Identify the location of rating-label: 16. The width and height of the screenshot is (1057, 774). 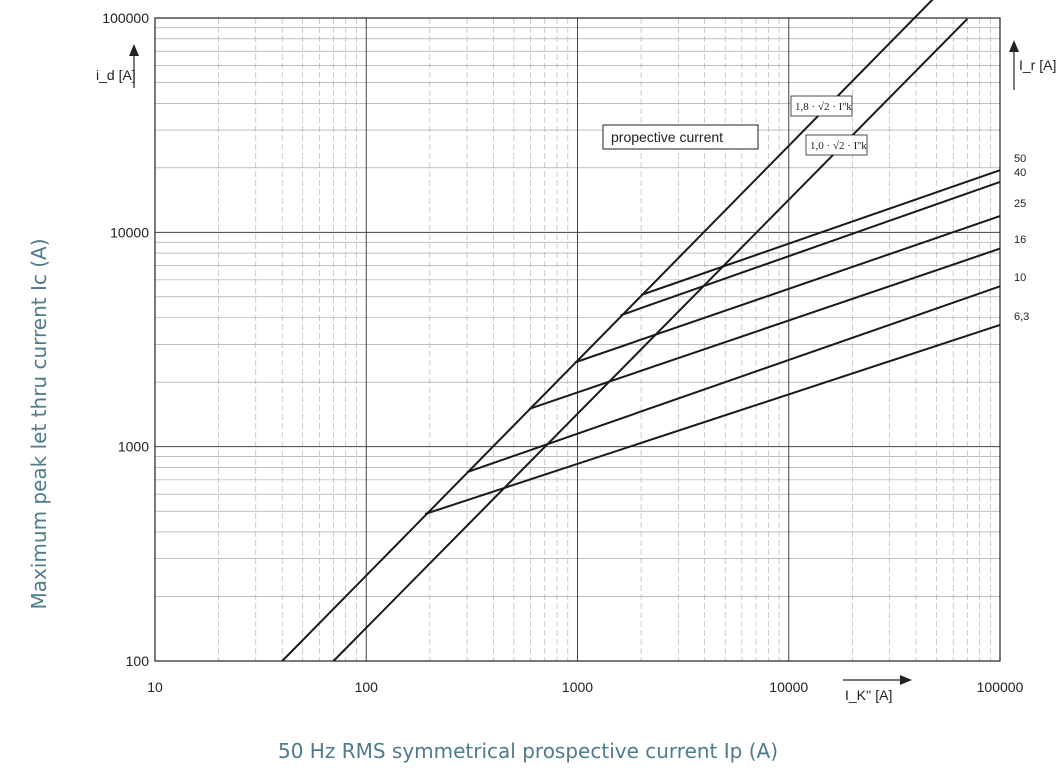
(1020, 240).